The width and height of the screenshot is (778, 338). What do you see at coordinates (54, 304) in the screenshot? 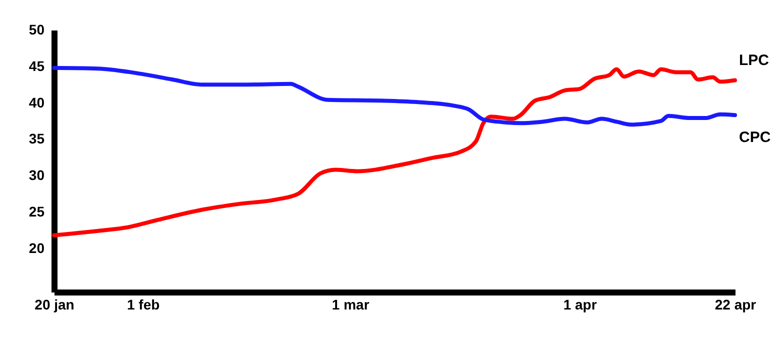
I see `x-tick-label: 20 jan` at bounding box center [54, 304].